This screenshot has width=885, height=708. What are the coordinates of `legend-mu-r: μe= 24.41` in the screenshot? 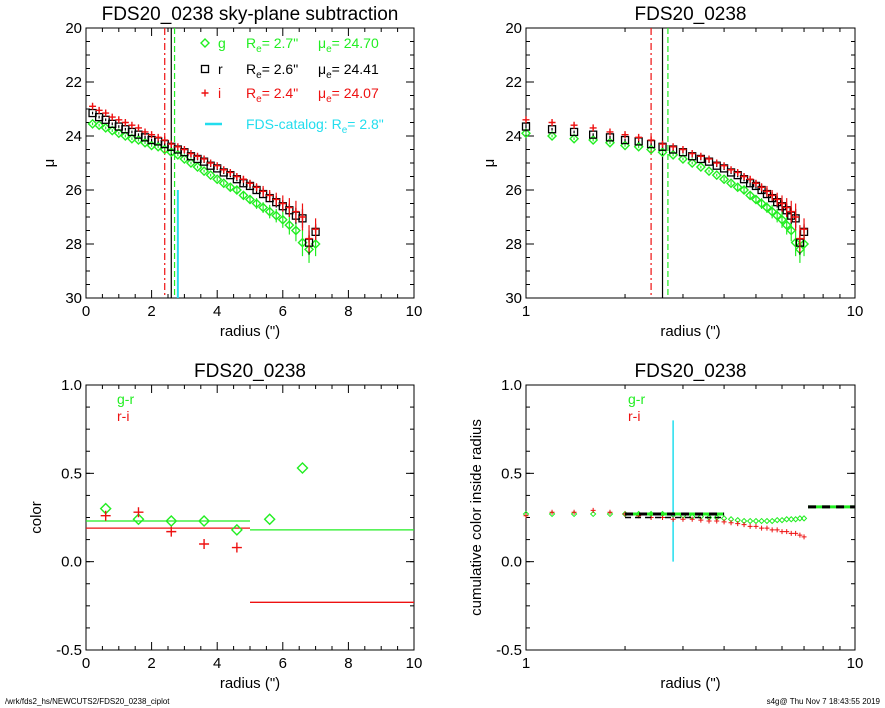 It's located at (348, 71).